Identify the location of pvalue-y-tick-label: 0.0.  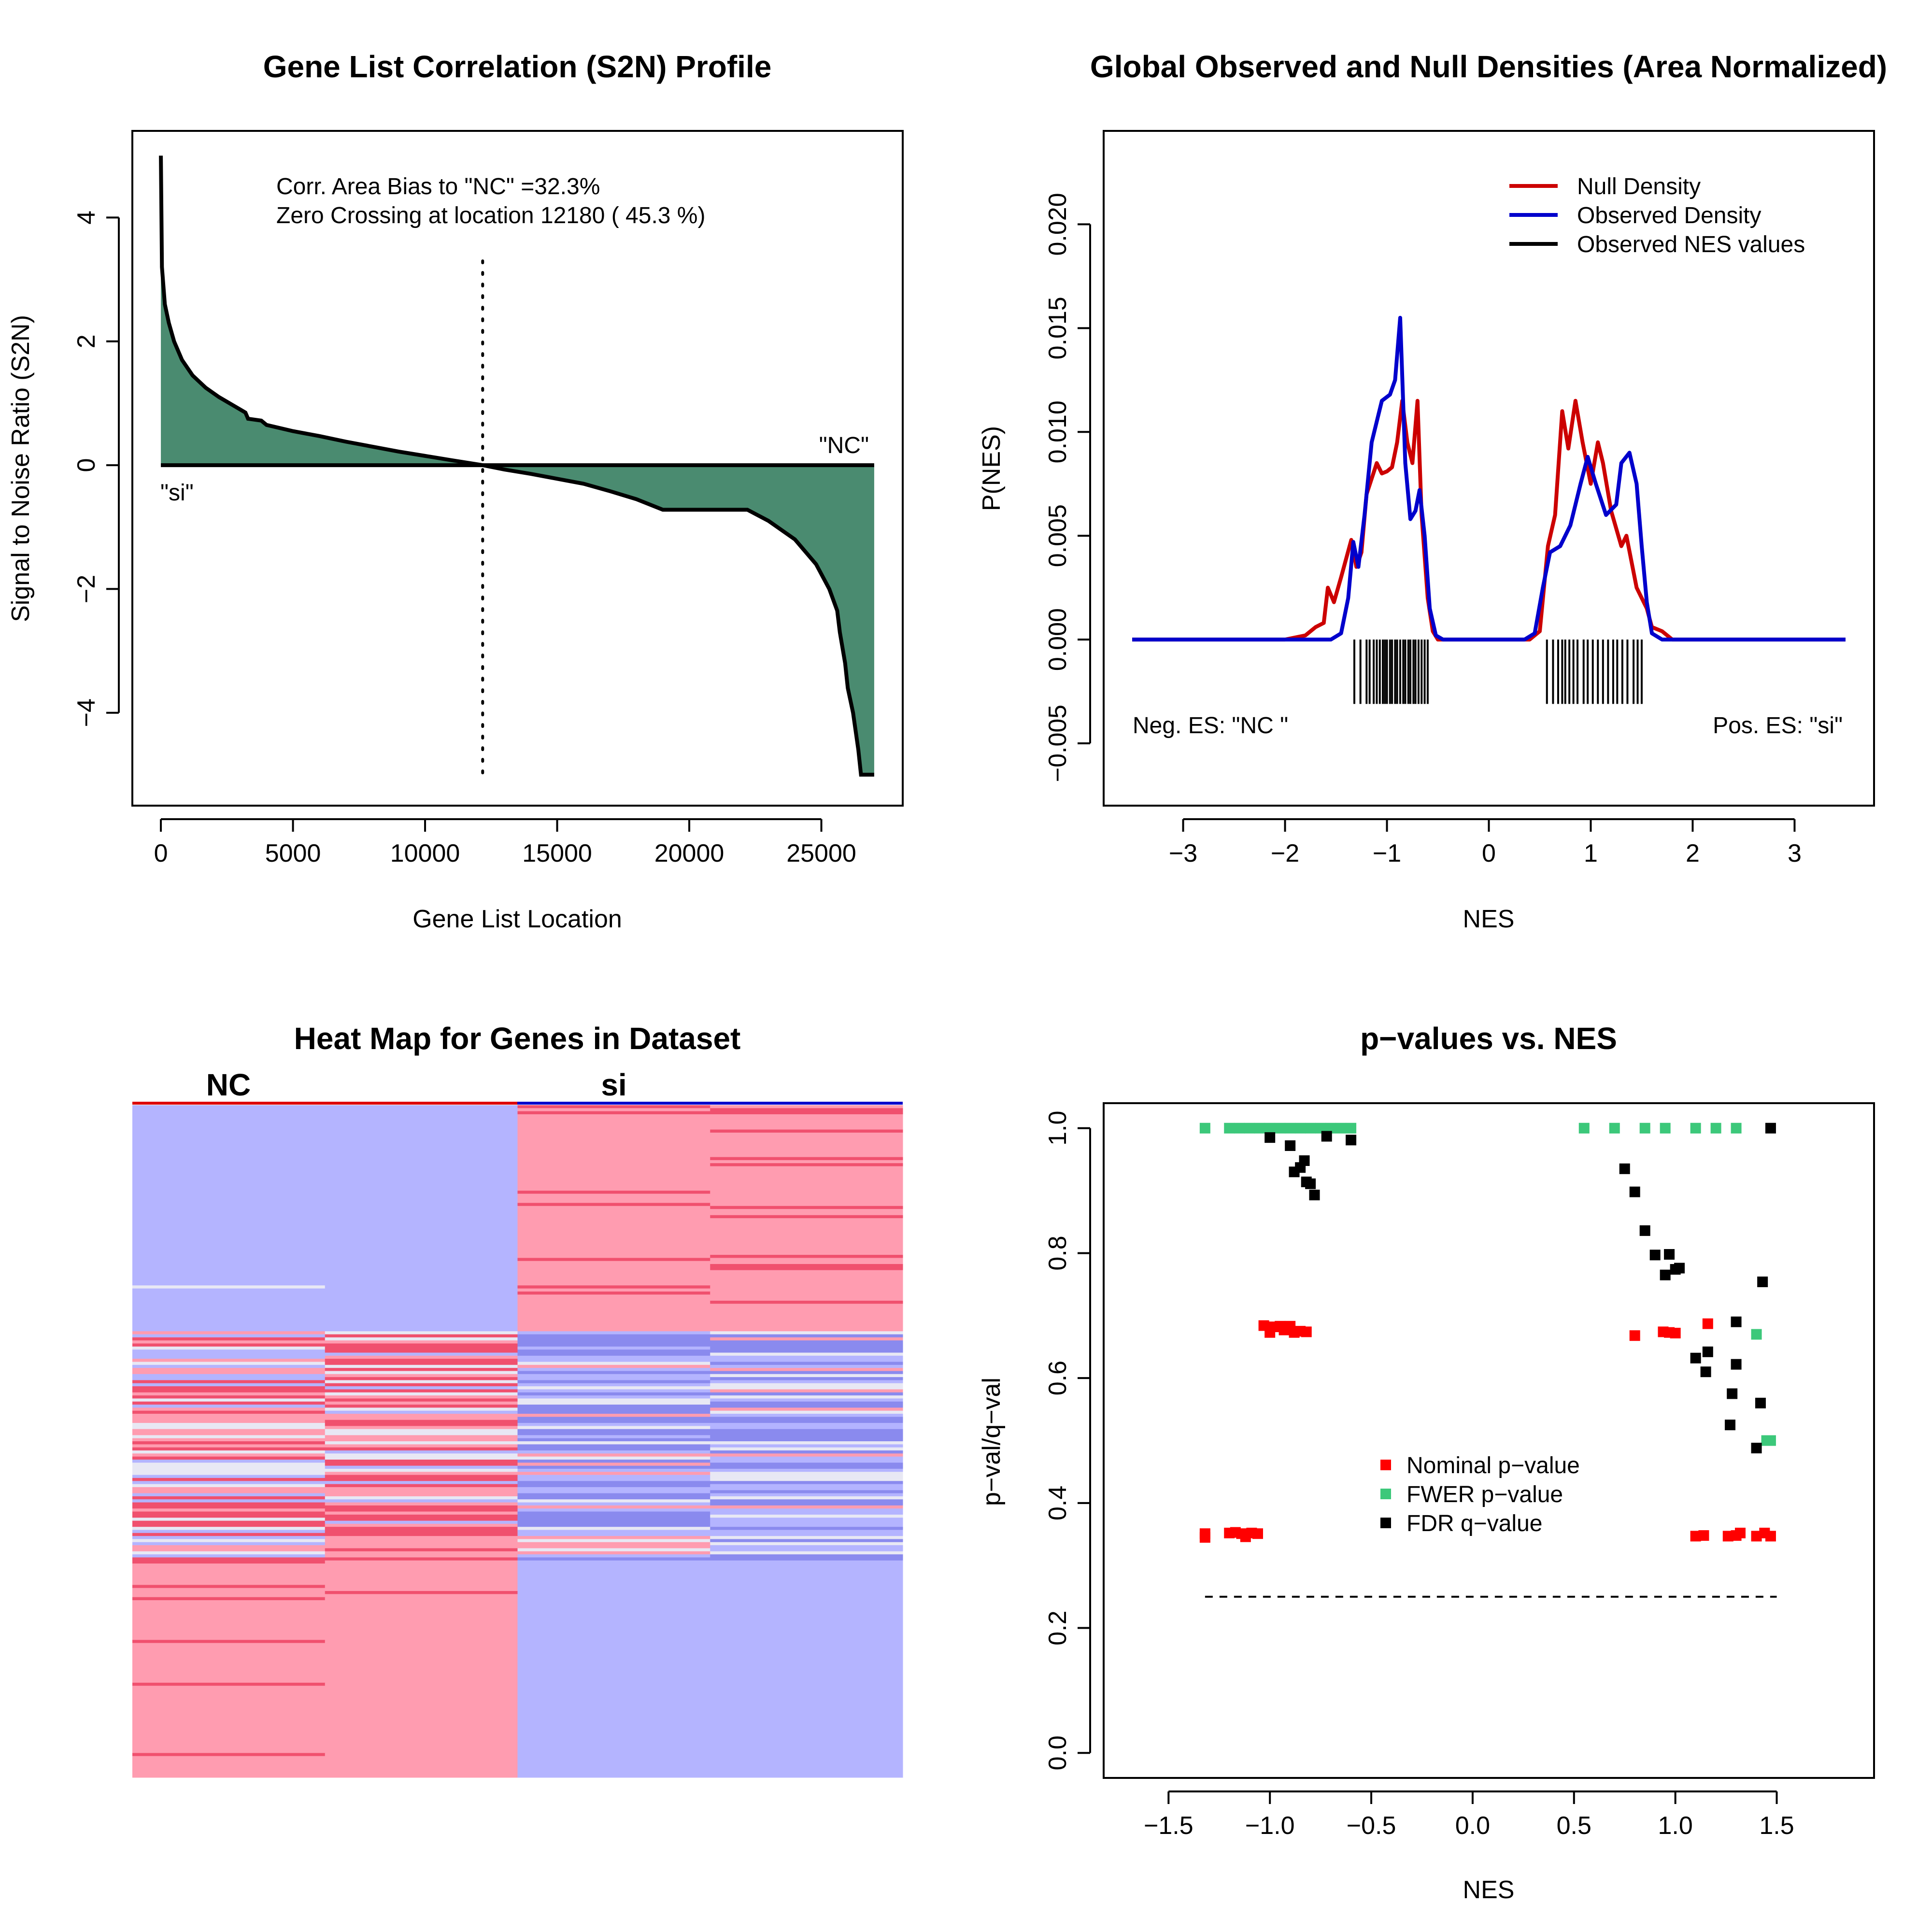
(1058, 1752).